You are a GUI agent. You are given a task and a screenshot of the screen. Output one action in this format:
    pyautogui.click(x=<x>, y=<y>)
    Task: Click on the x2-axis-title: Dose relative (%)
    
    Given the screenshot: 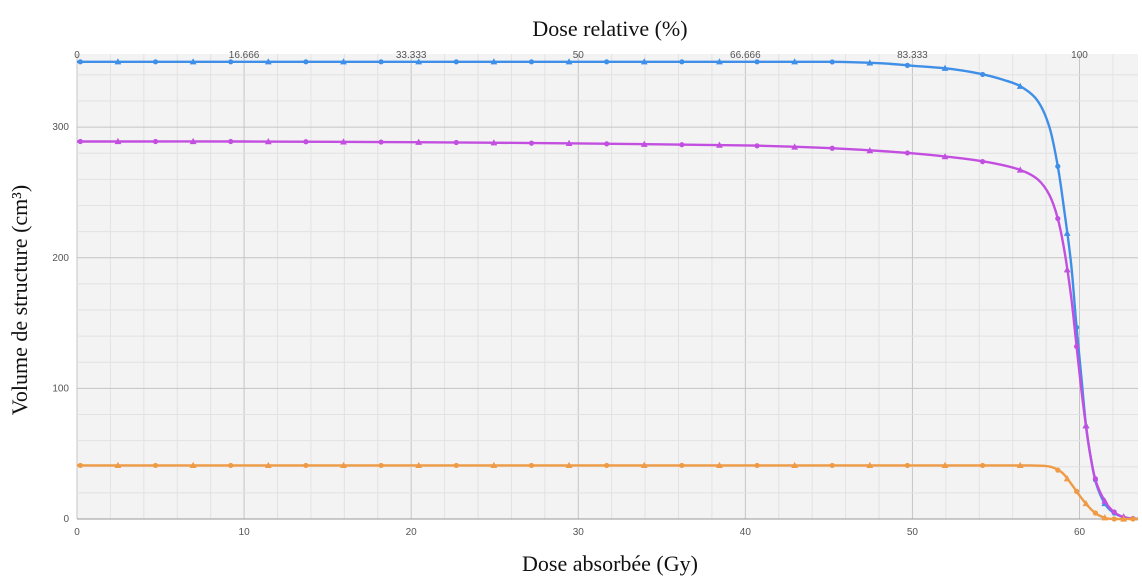 What is the action you would take?
    pyautogui.click(x=609, y=28)
    